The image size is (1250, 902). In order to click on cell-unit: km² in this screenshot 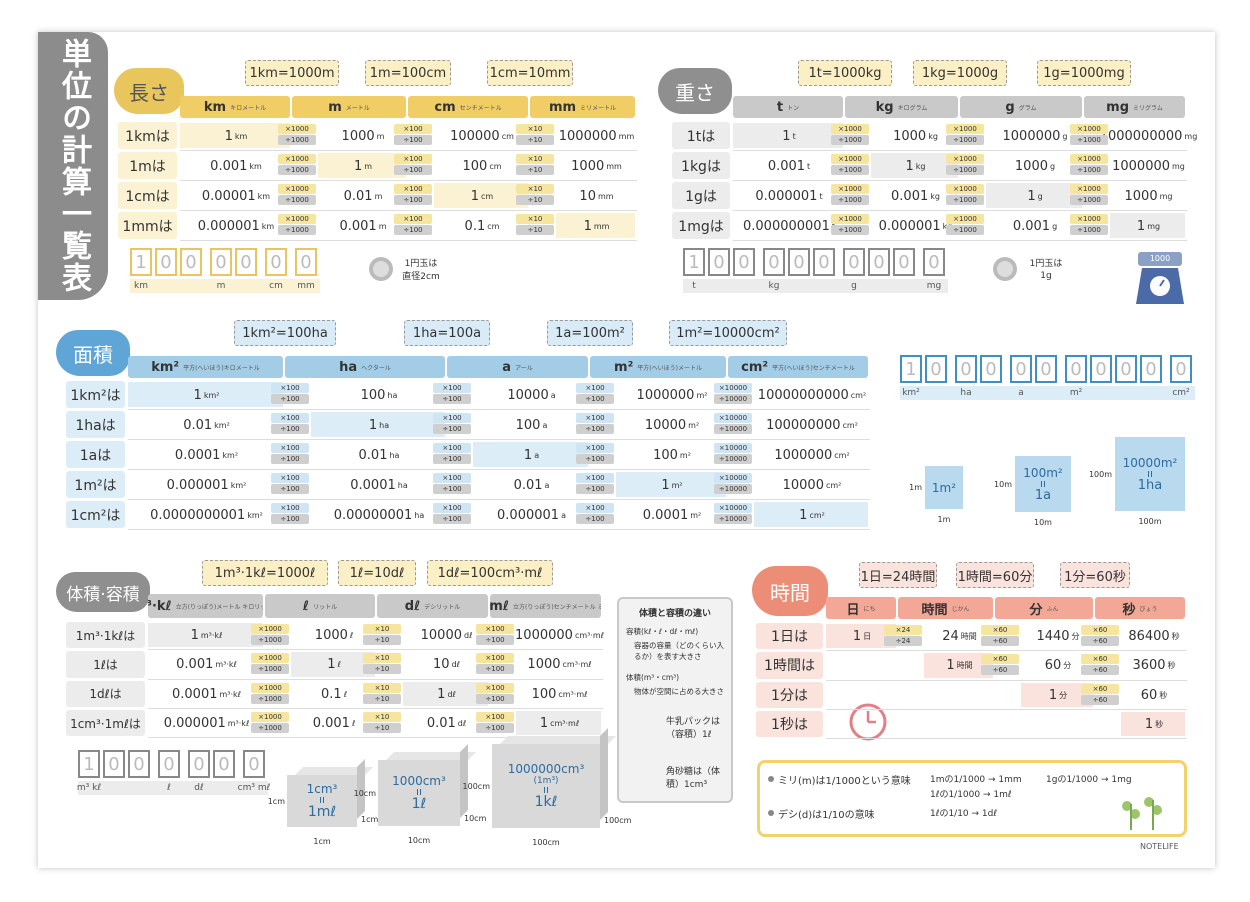, I will do `click(211, 395)`.